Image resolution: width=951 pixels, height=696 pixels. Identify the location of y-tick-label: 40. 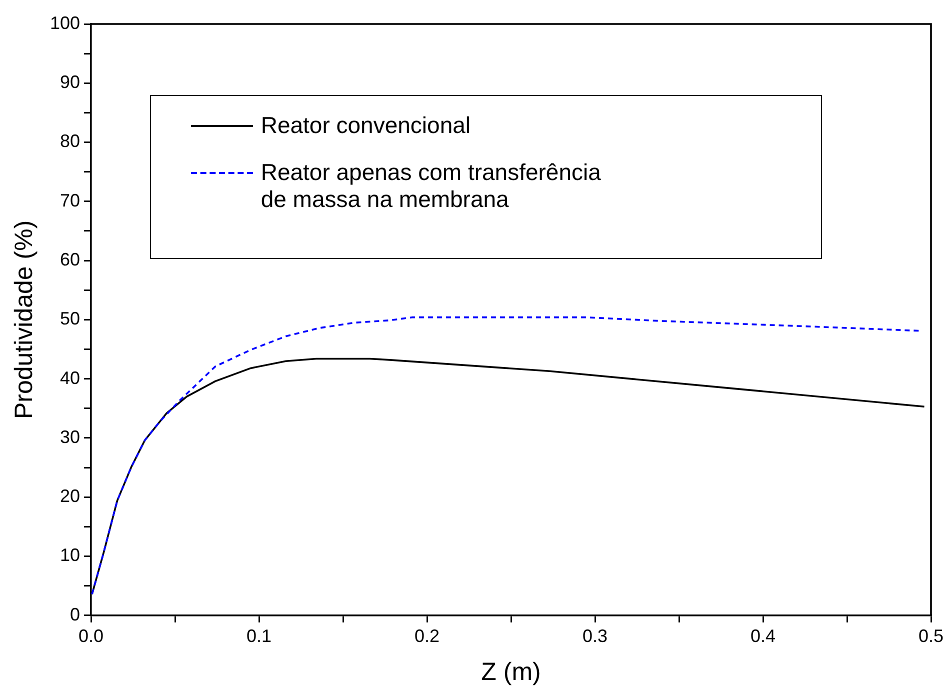
(70, 378).